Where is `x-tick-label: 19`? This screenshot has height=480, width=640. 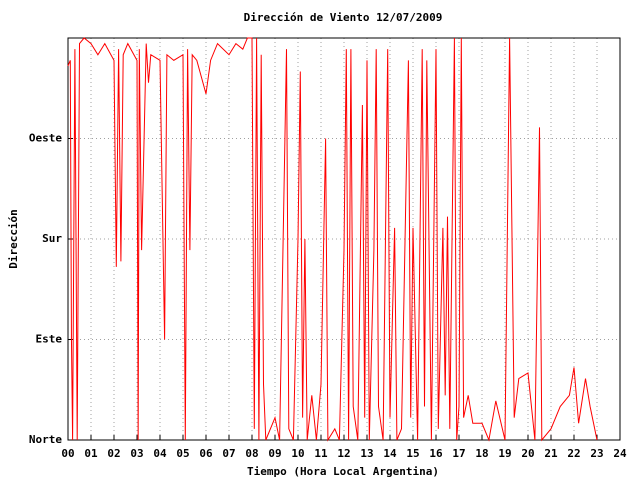 x-tick-label: 19 is located at coordinates (504, 453).